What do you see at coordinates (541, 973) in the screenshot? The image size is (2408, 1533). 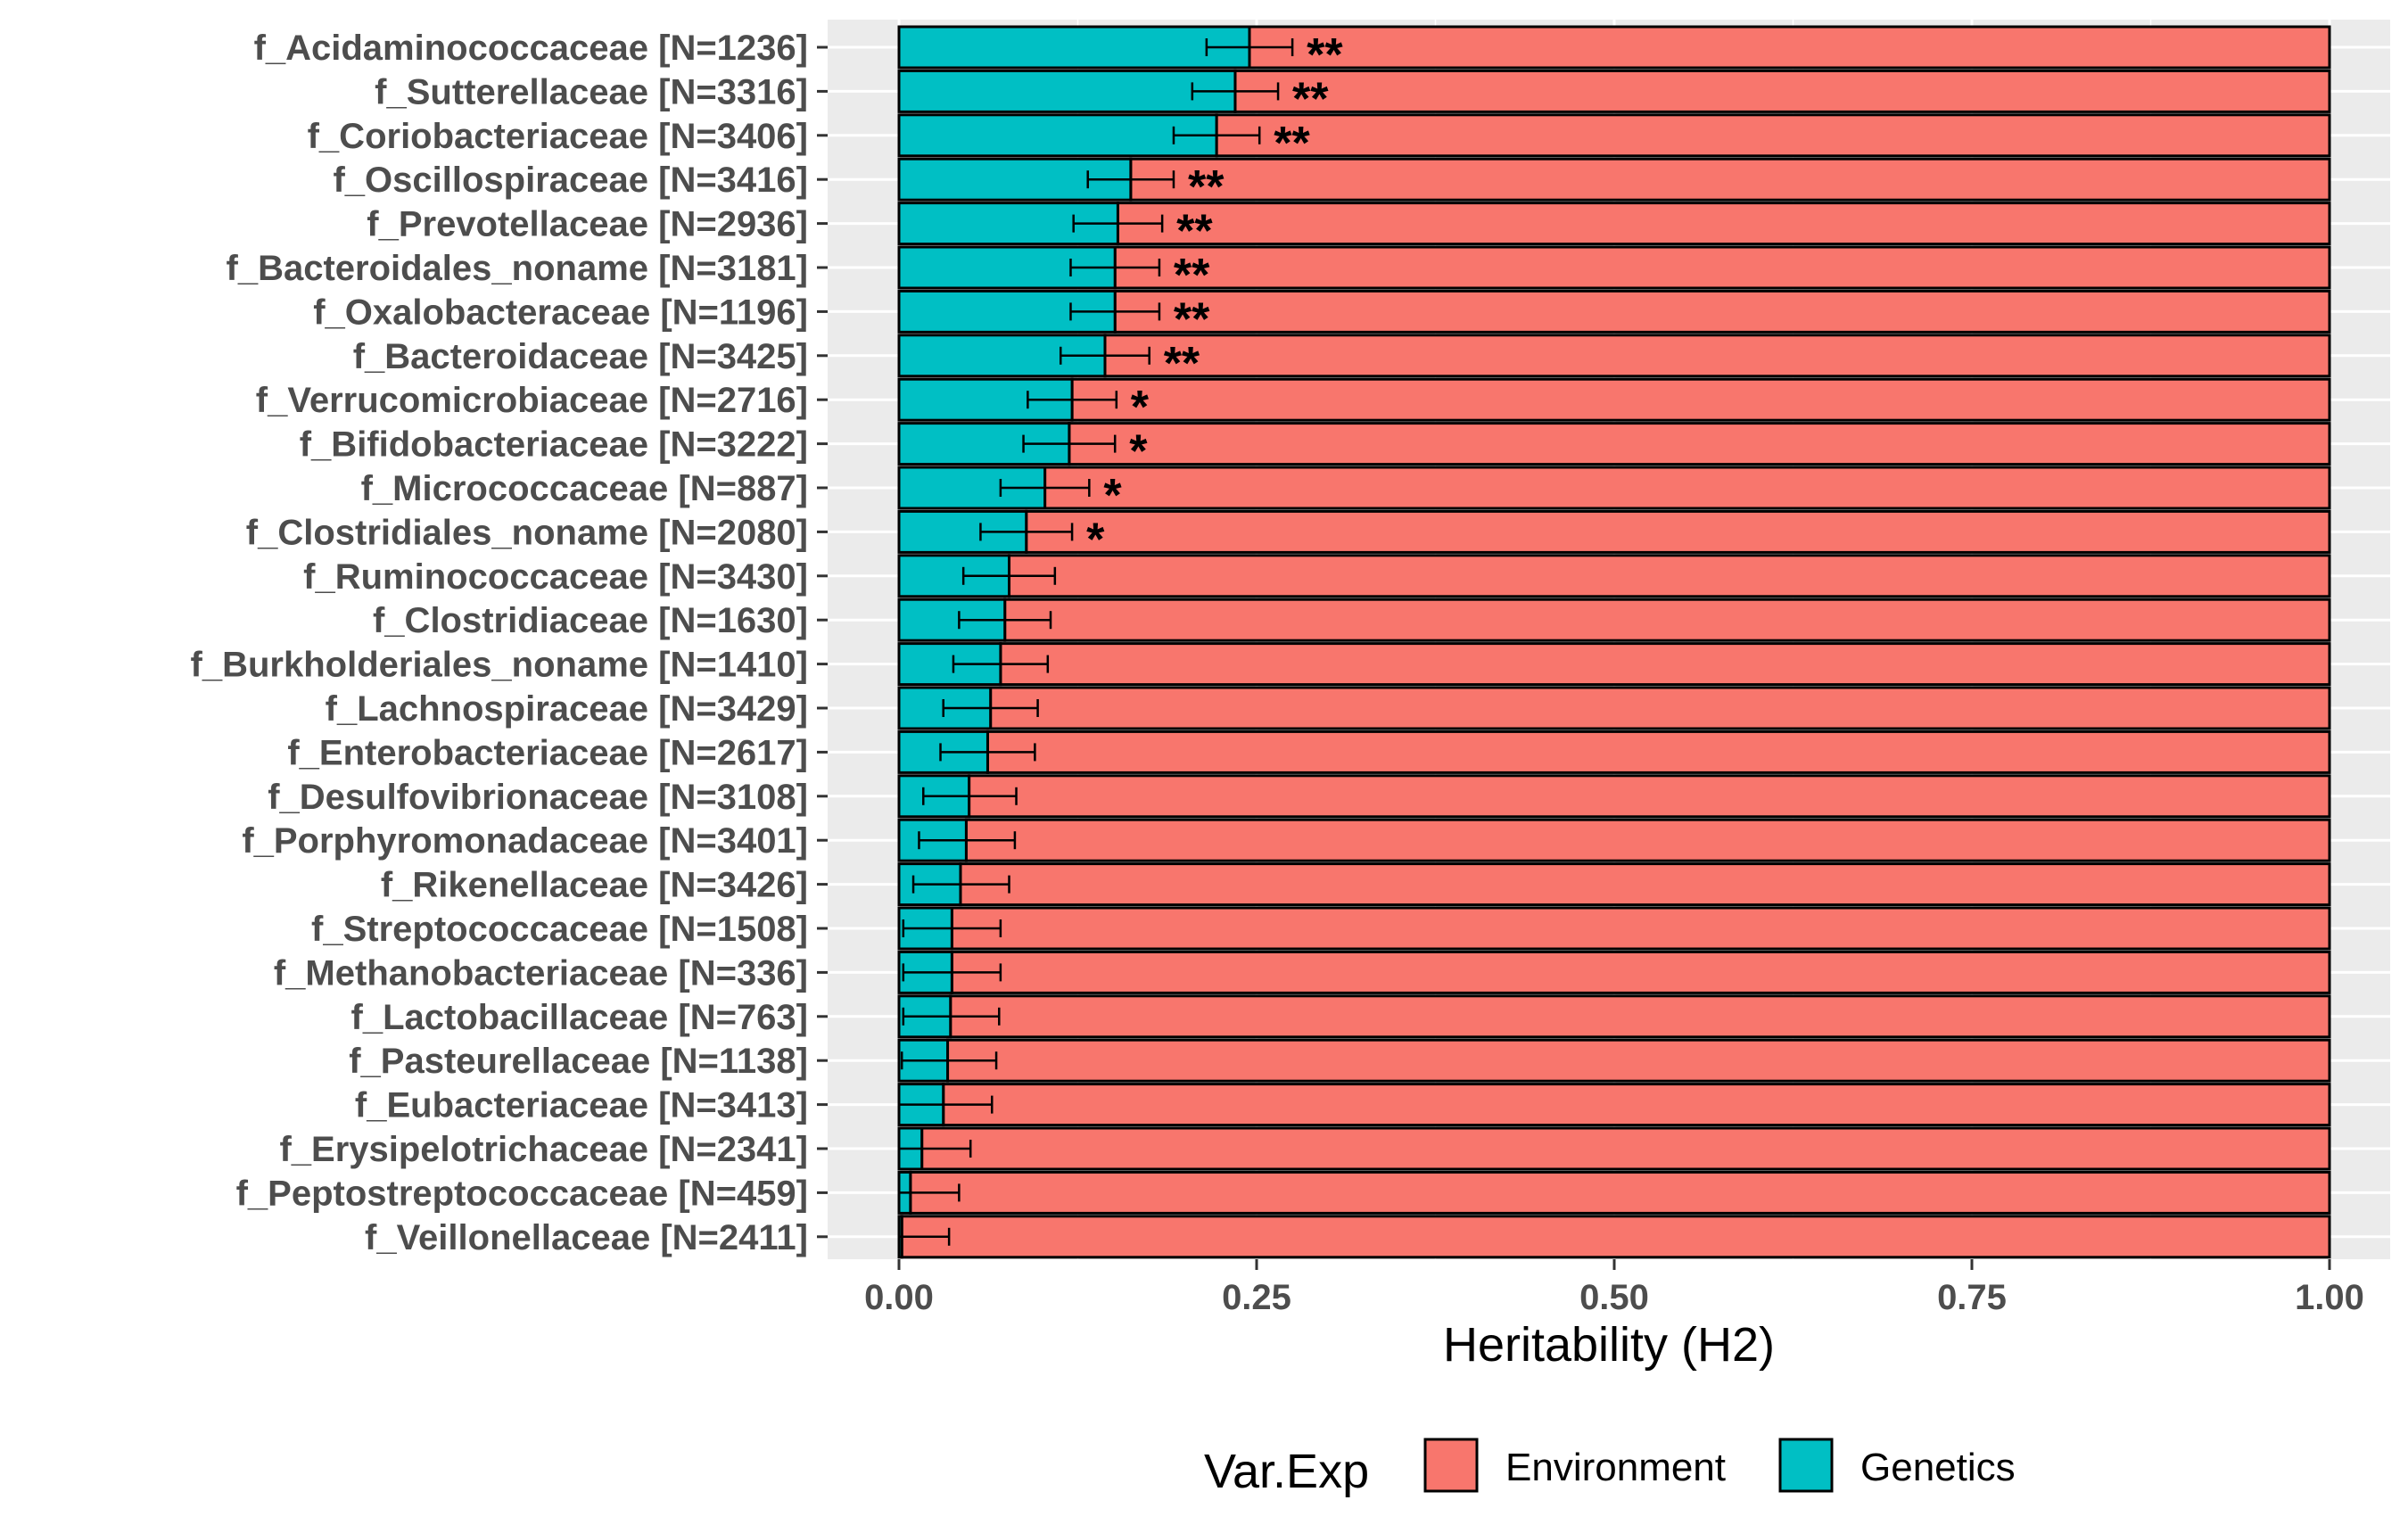 I see `y-tick-label: f_Methanobacteriaceae [N=336]` at bounding box center [541, 973].